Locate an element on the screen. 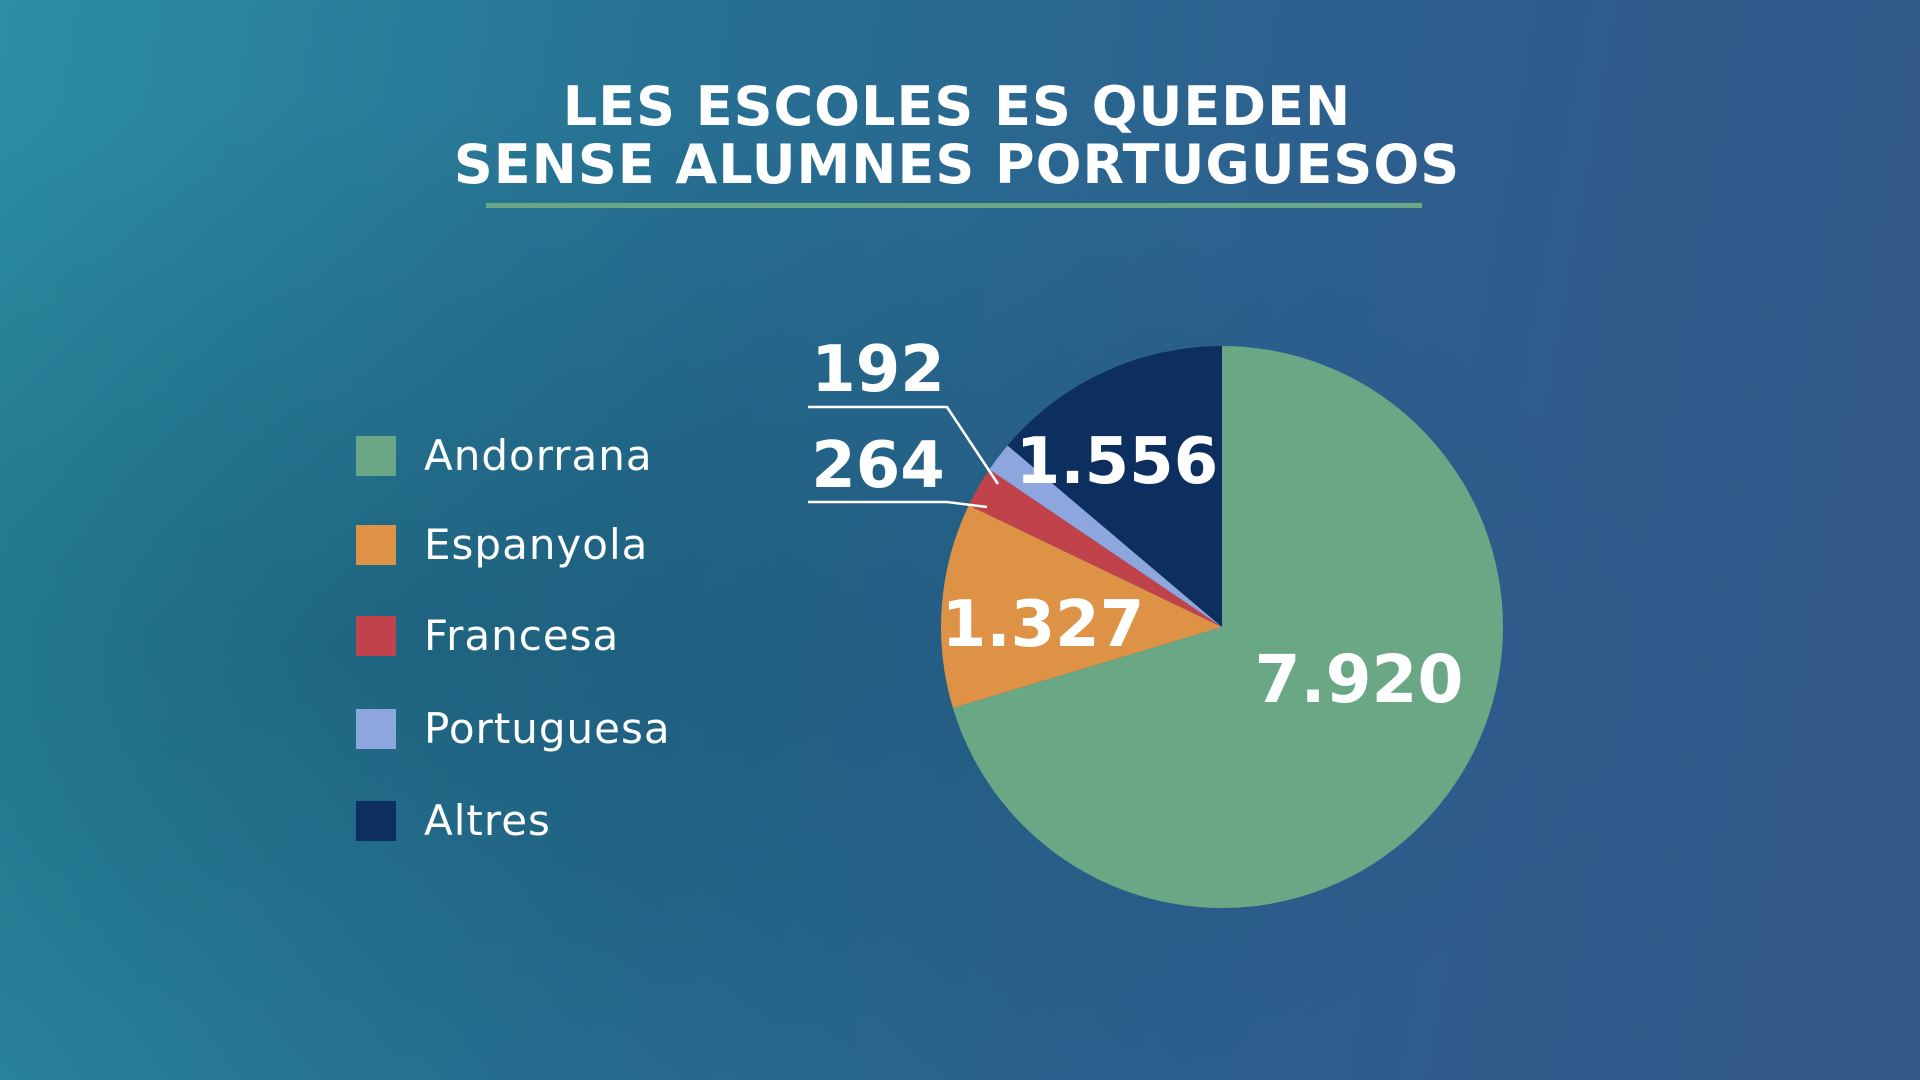 The height and width of the screenshot is (1080, 1920). legend-item-altres: Altres is located at coordinates (453, 820).